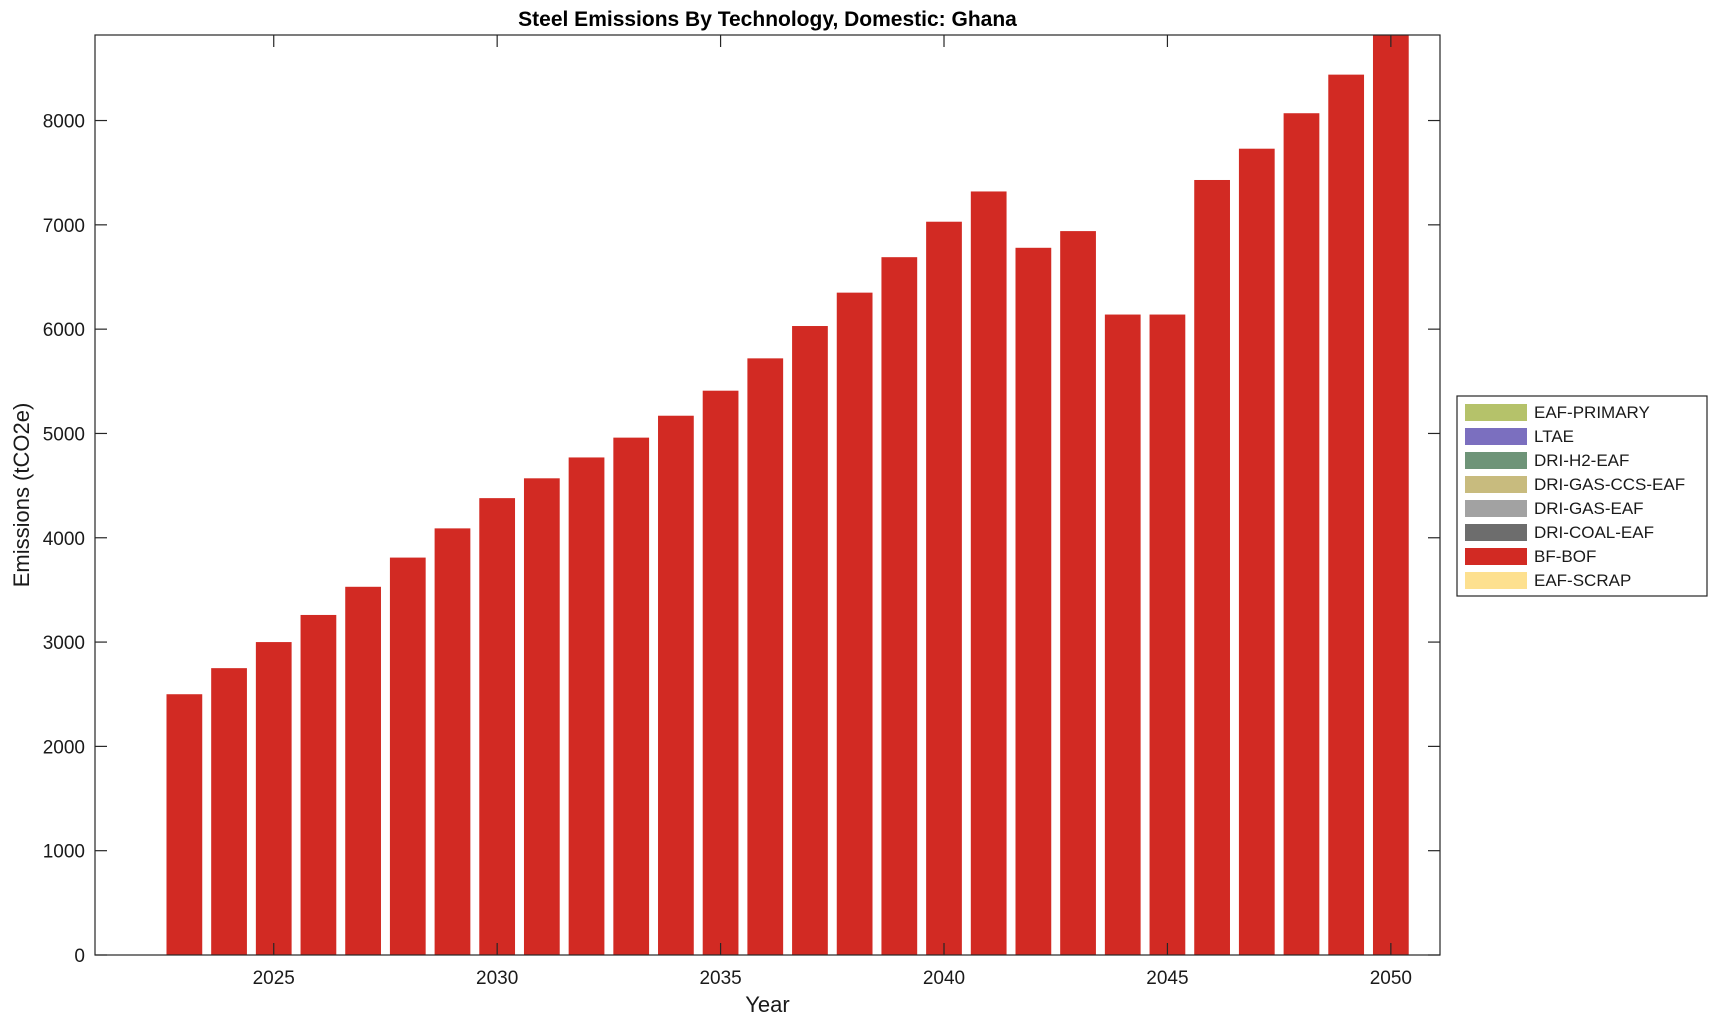 This screenshot has width=1714, height=1021. Describe the element at coordinates (720, 978) in the screenshot. I see `x-tick-label: 2035` at that location.